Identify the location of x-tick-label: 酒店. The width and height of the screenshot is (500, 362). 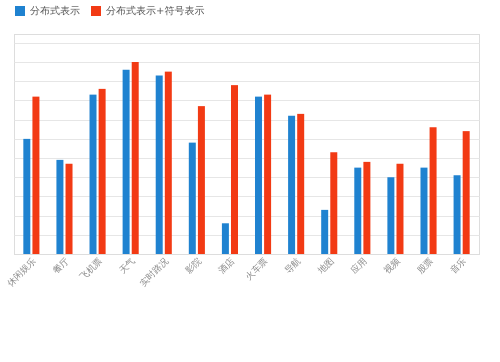
(227, 266).